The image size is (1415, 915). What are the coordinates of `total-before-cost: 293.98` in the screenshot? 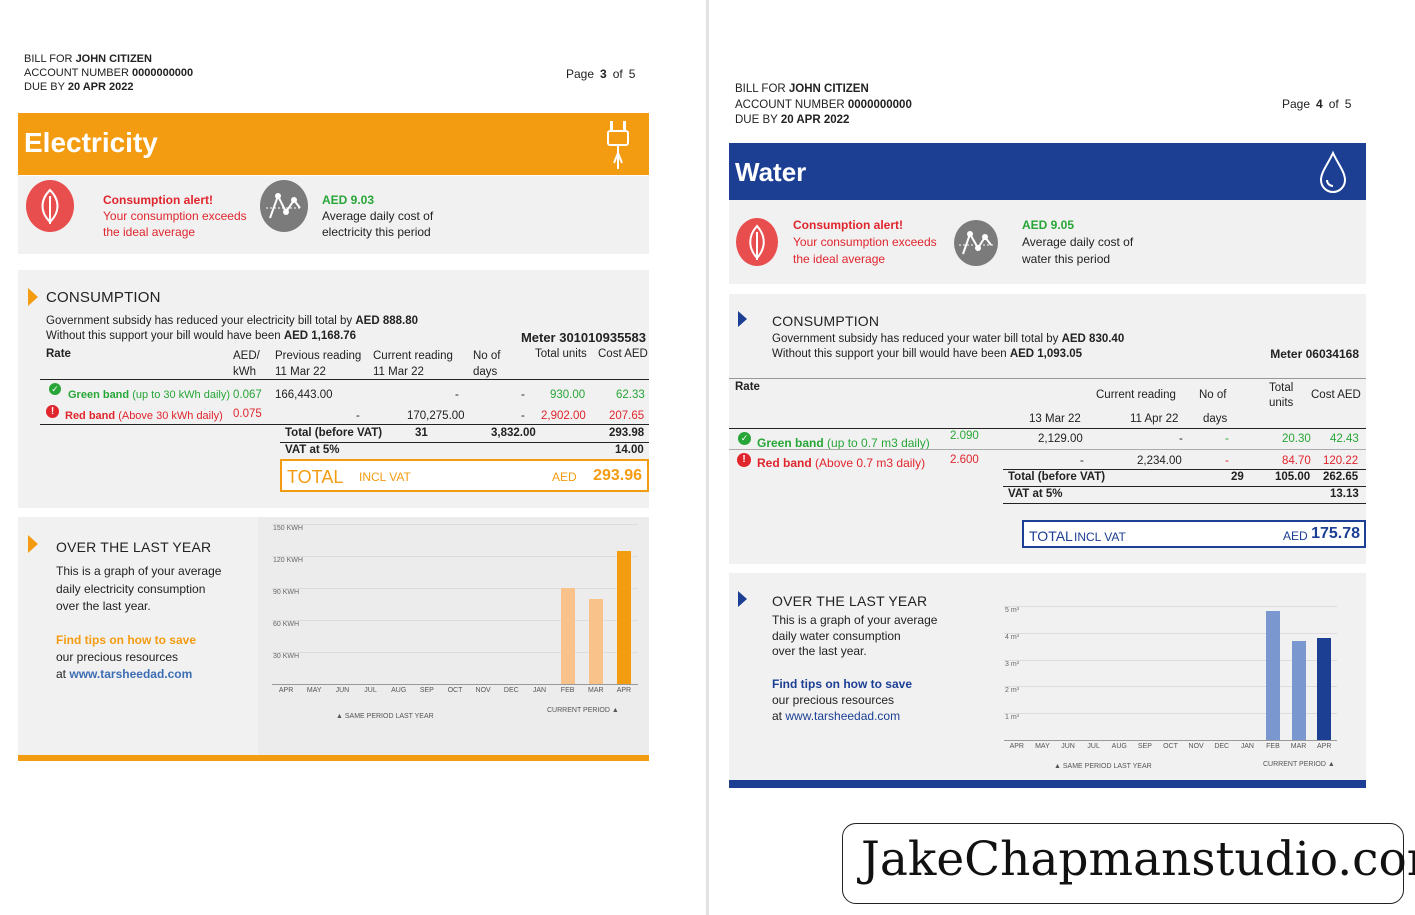 It's located at (627, 433).